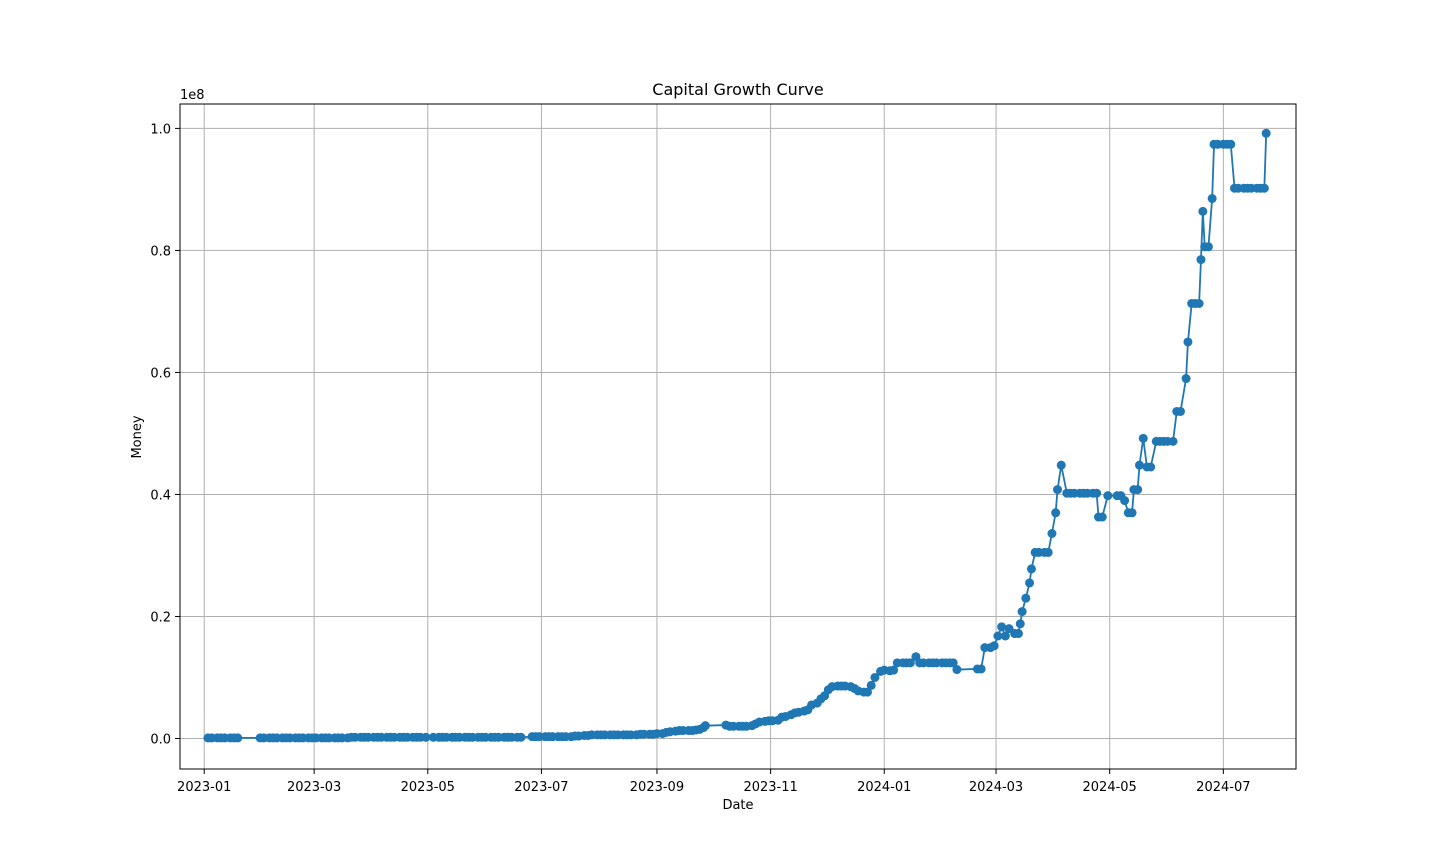  Describe the element at coordinates (1223, 787) in the screenshot. I see `x-tick-label: 2024-07` at that location.